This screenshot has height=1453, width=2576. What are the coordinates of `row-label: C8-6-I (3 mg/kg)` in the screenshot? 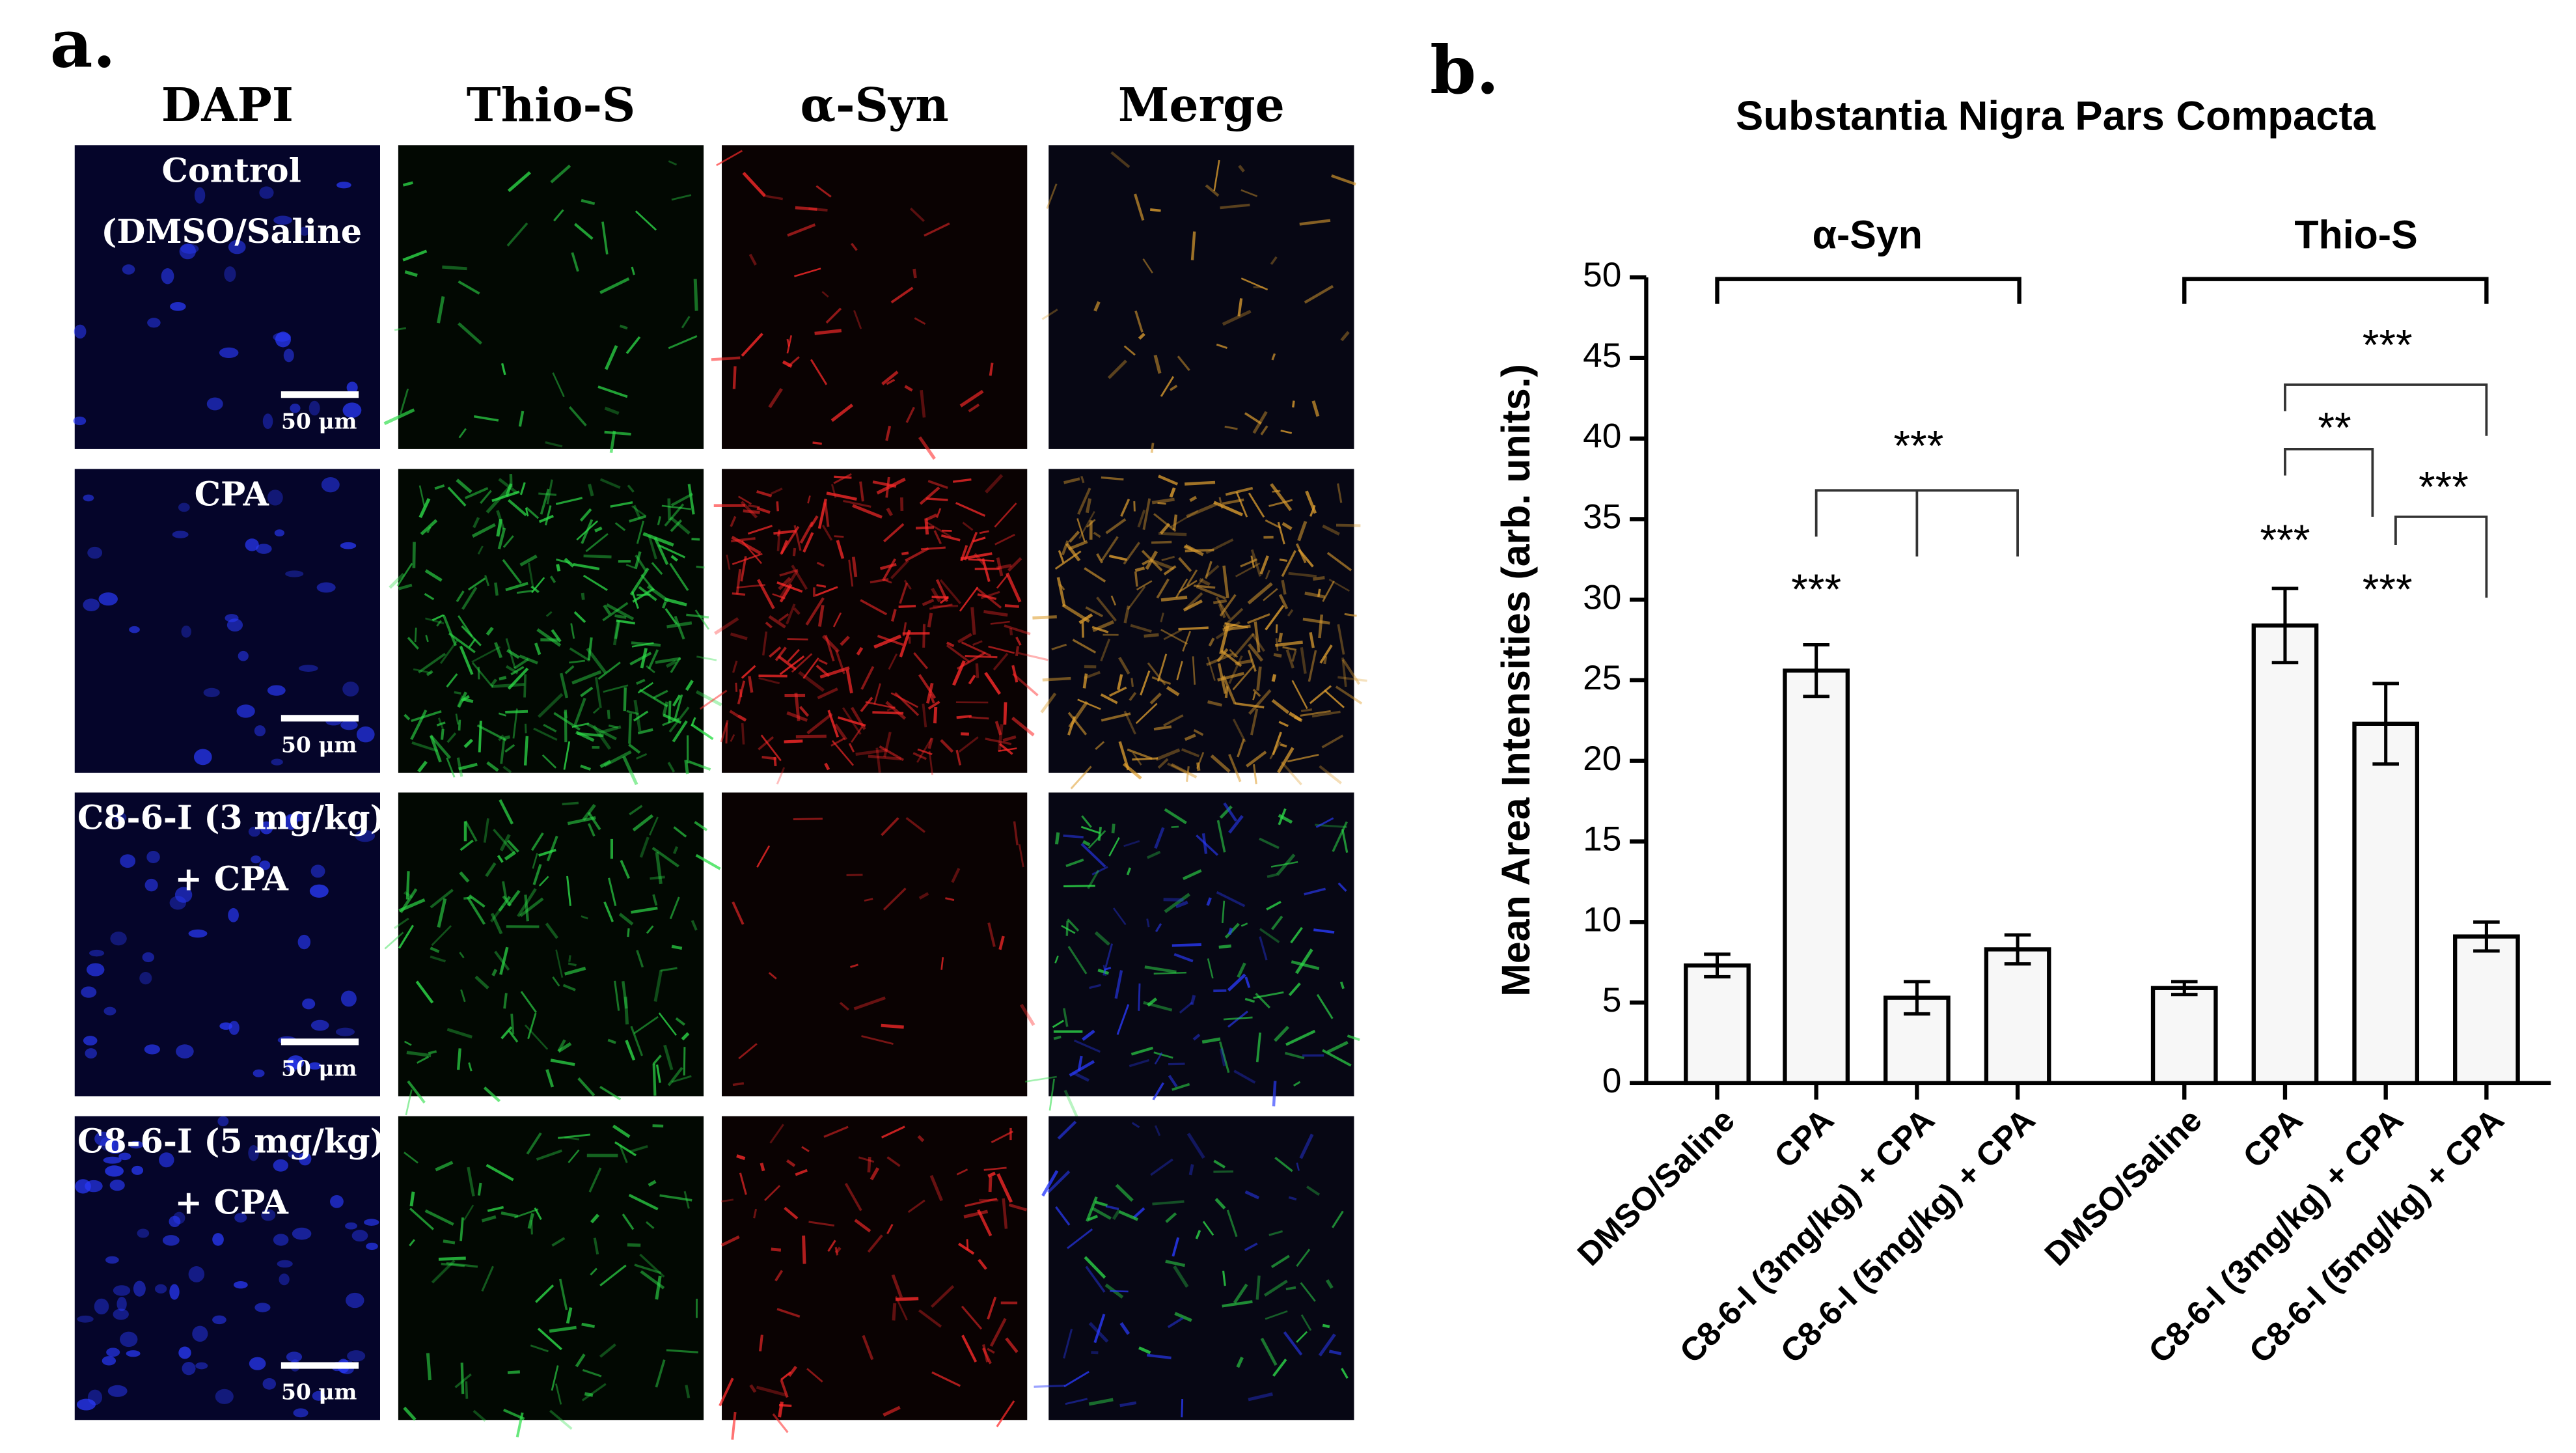 It's located at (232, 818).